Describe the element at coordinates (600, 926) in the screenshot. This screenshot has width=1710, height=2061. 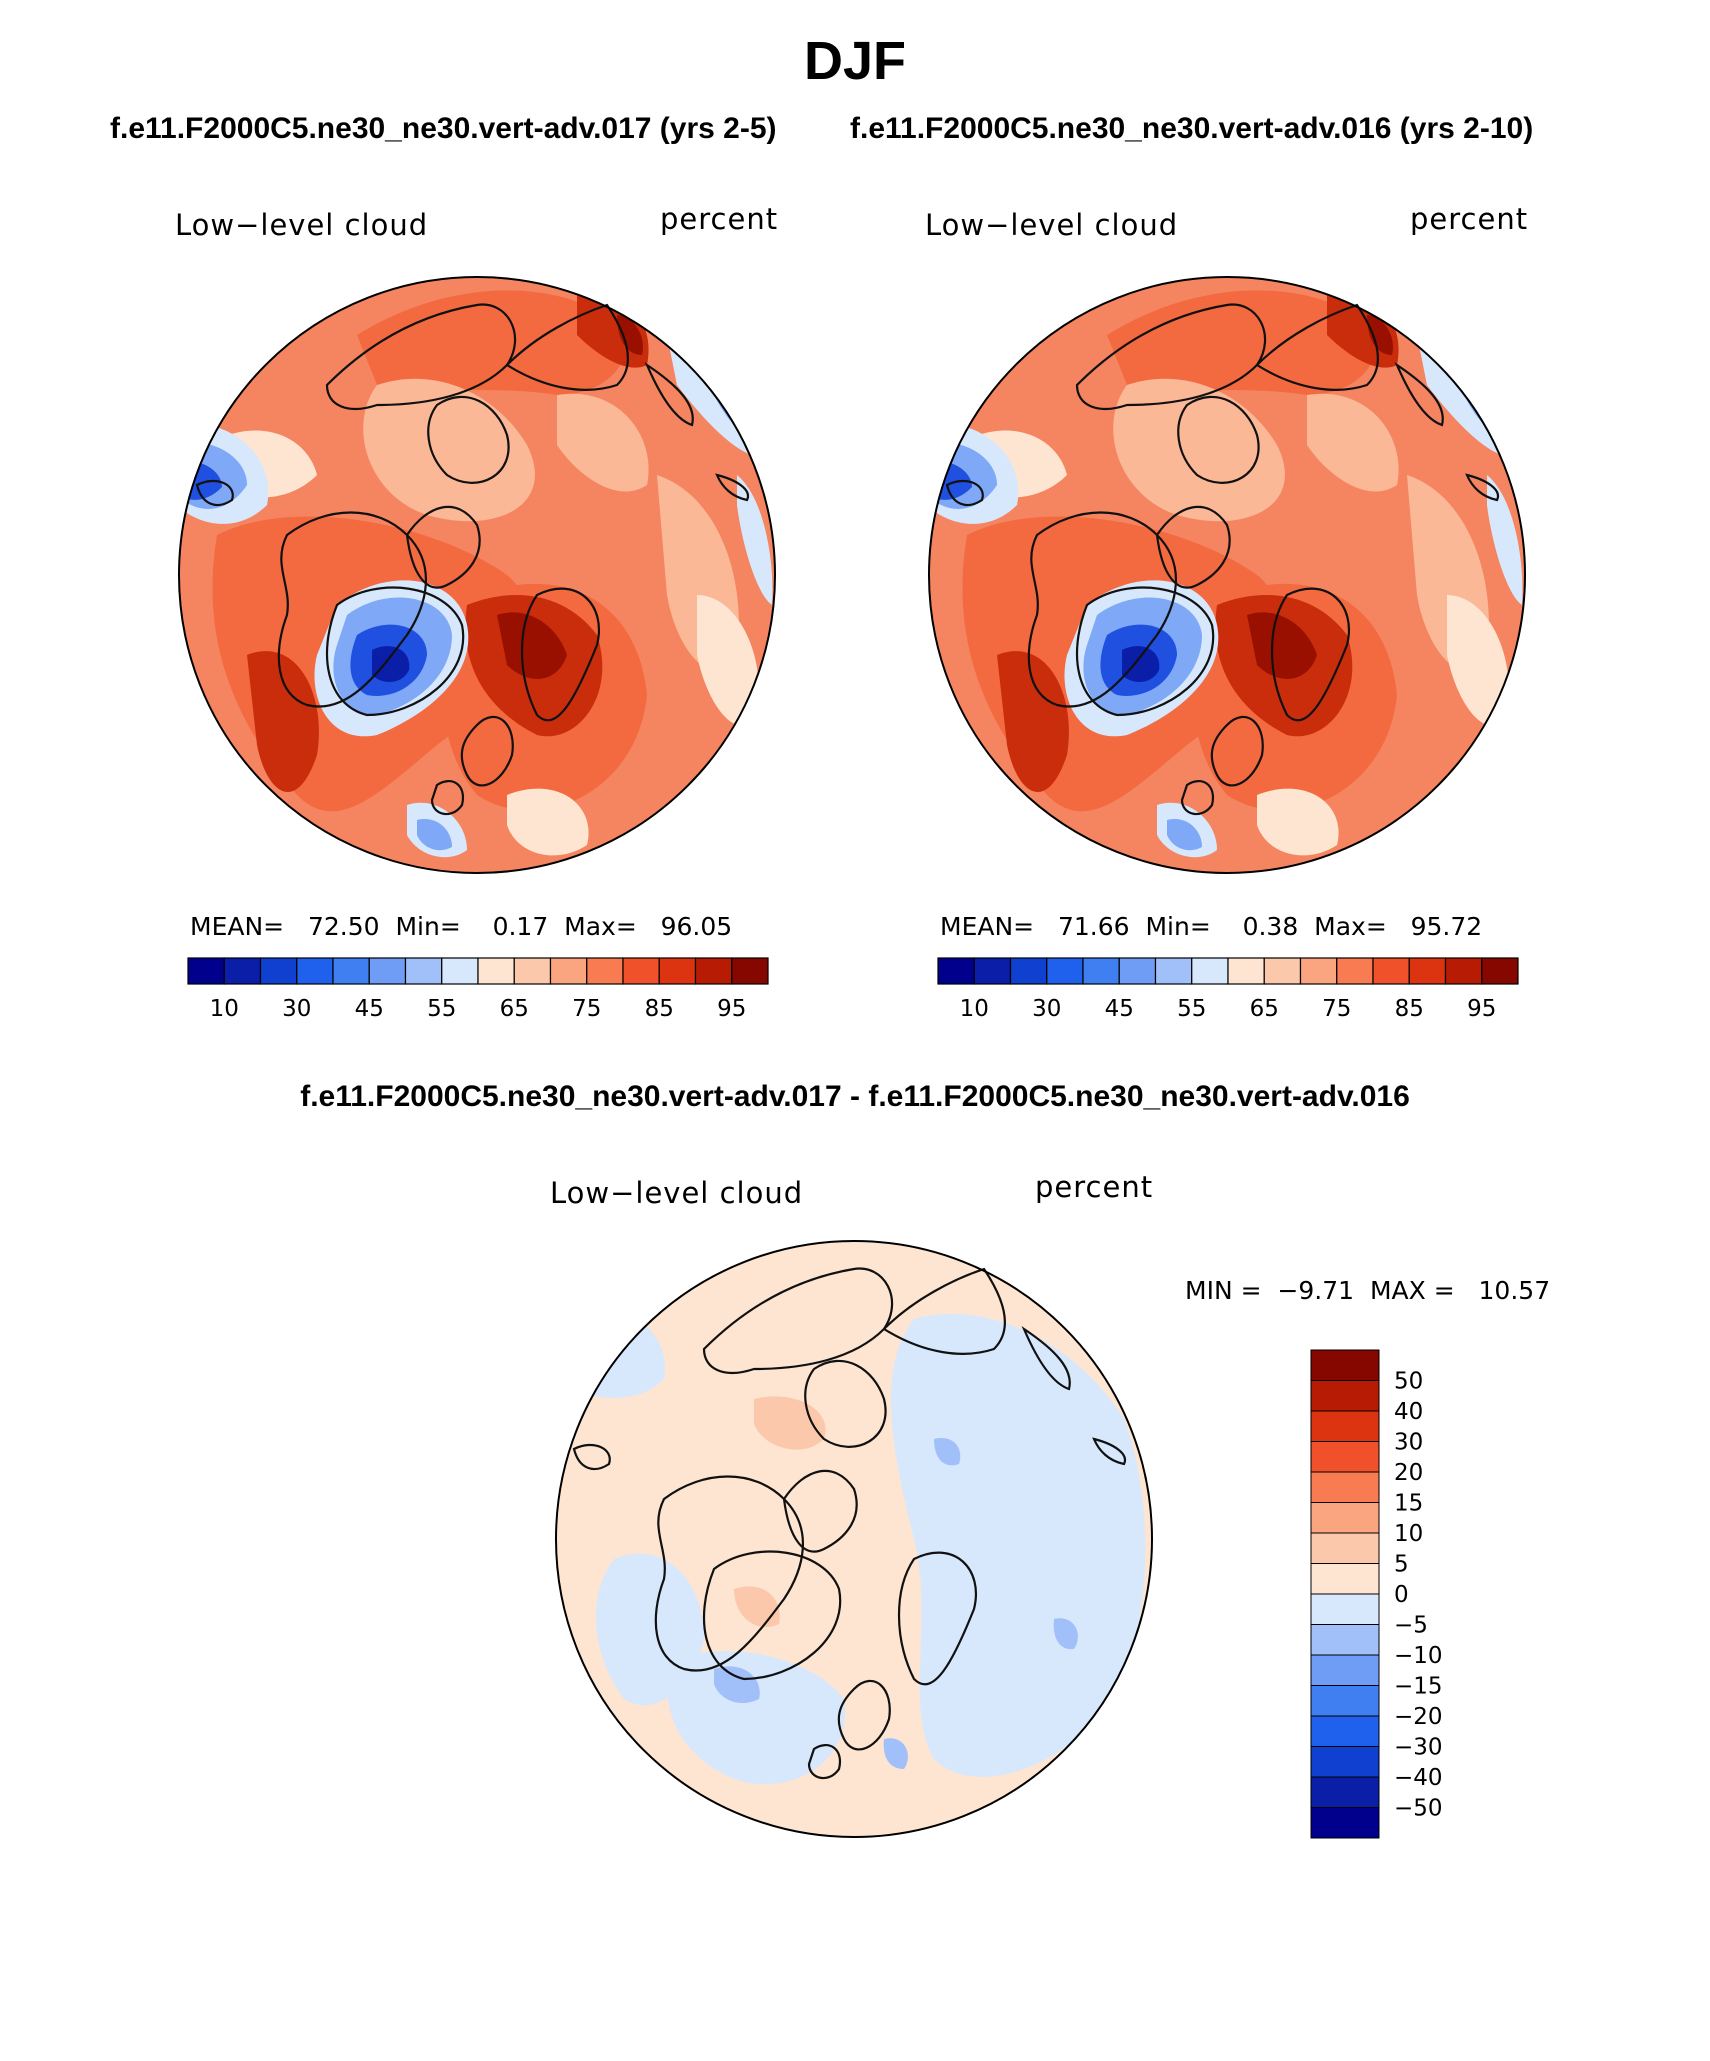
I see `left-max-label: Max=` at that location.